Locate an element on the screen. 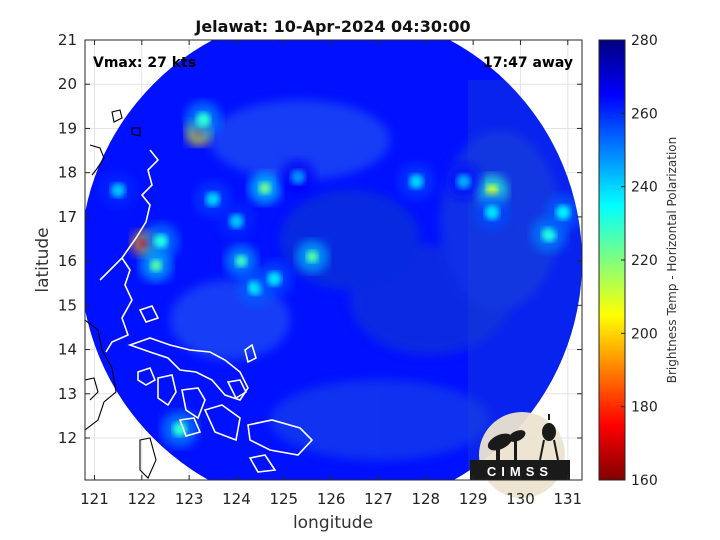 This screenshot has width=720, height=540. colorbar-tick-label: 180 is located at coordinates (644, 408).